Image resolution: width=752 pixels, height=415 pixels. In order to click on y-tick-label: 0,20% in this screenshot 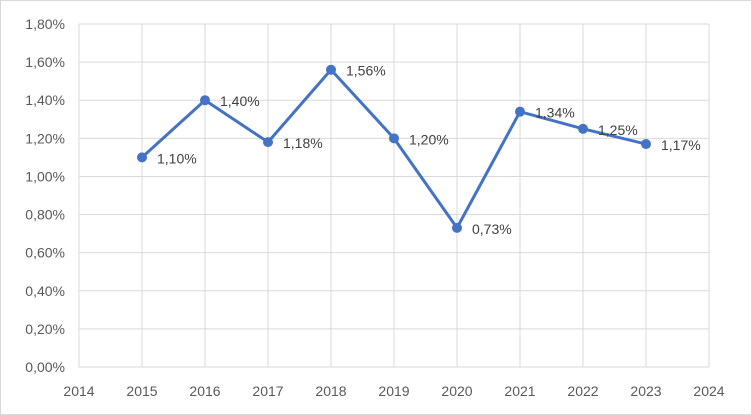, I will do `click(45, 329)`.